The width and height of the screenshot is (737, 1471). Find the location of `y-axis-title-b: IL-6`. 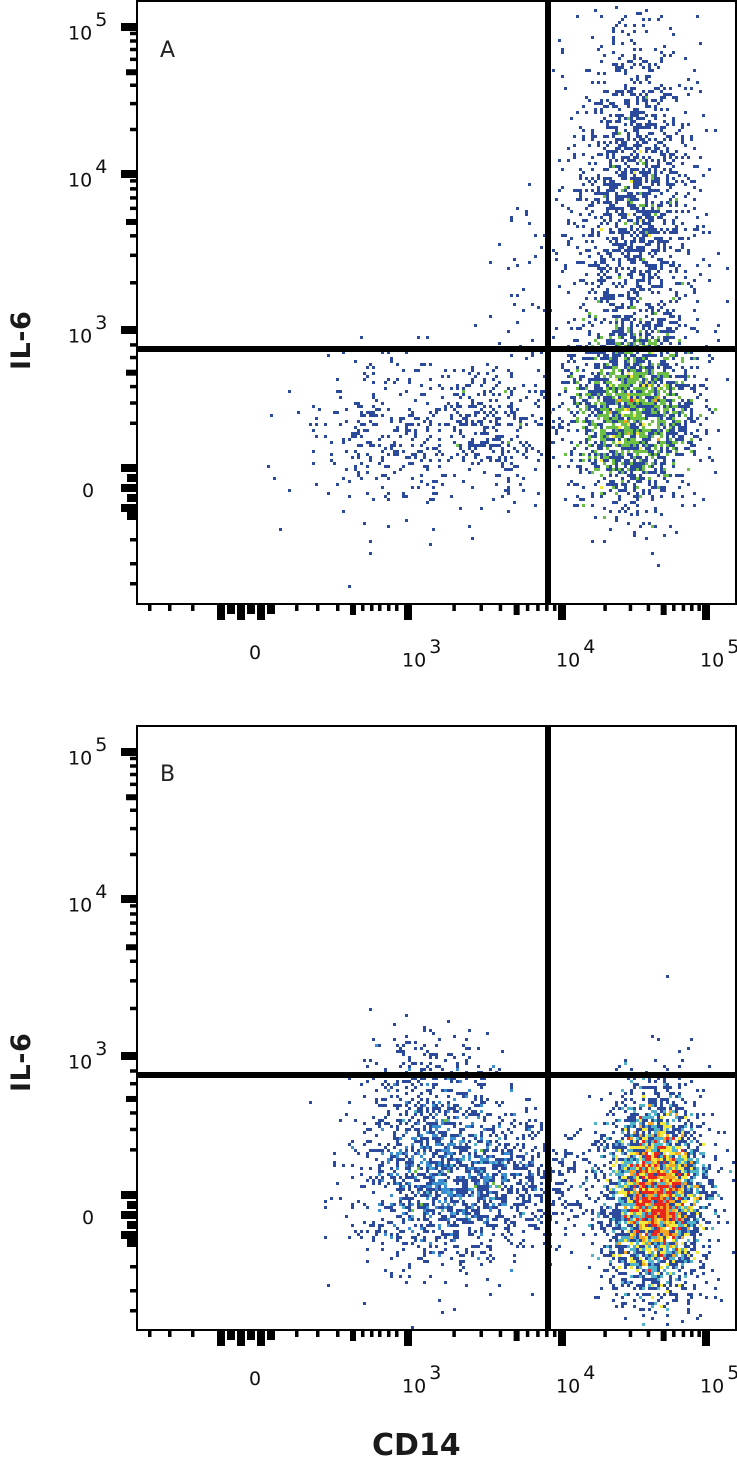

y-axis-title-b: IL-6 is located at coordinates (21, 1062).